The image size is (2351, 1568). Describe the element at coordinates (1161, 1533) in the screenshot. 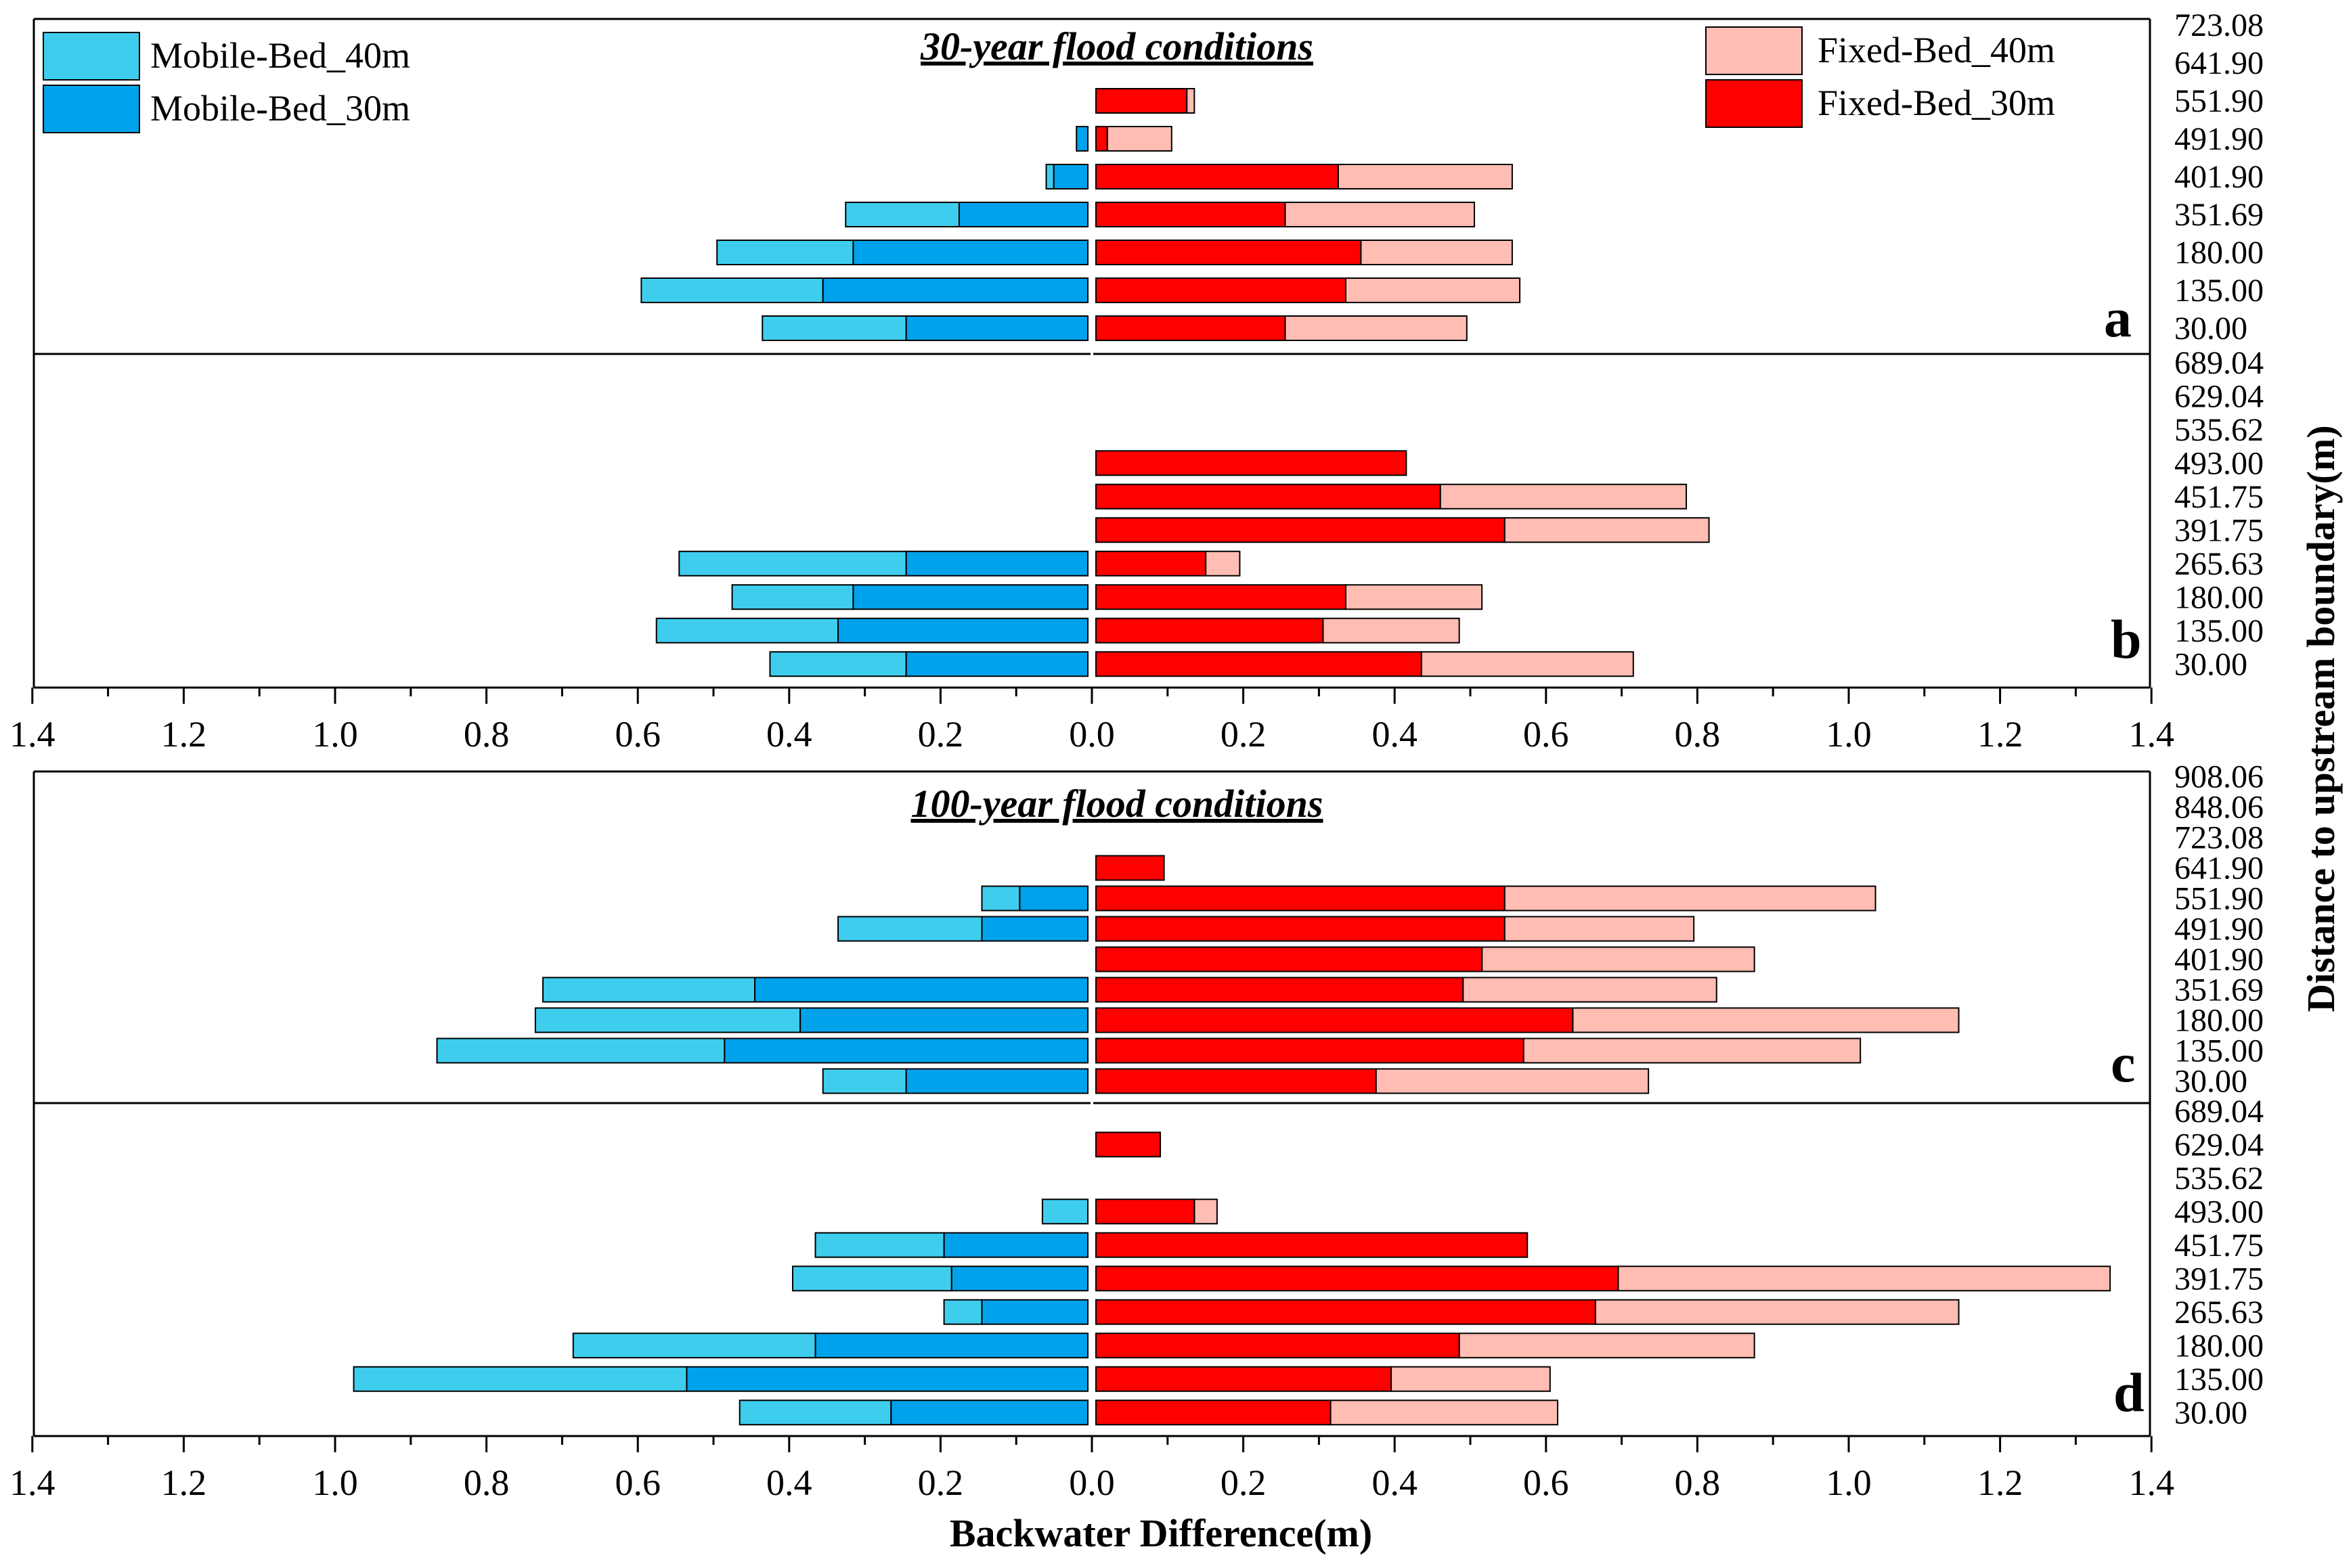

I see `x-axis-label: Backwater Difference(m)` at that location.